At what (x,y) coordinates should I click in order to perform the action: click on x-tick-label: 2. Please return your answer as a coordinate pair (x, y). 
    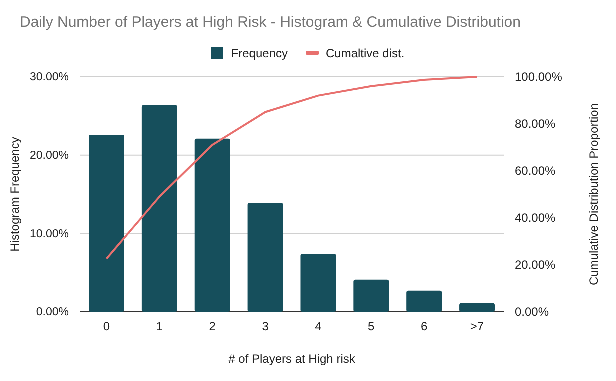
    Looking at the image, I should click on (212, 327).